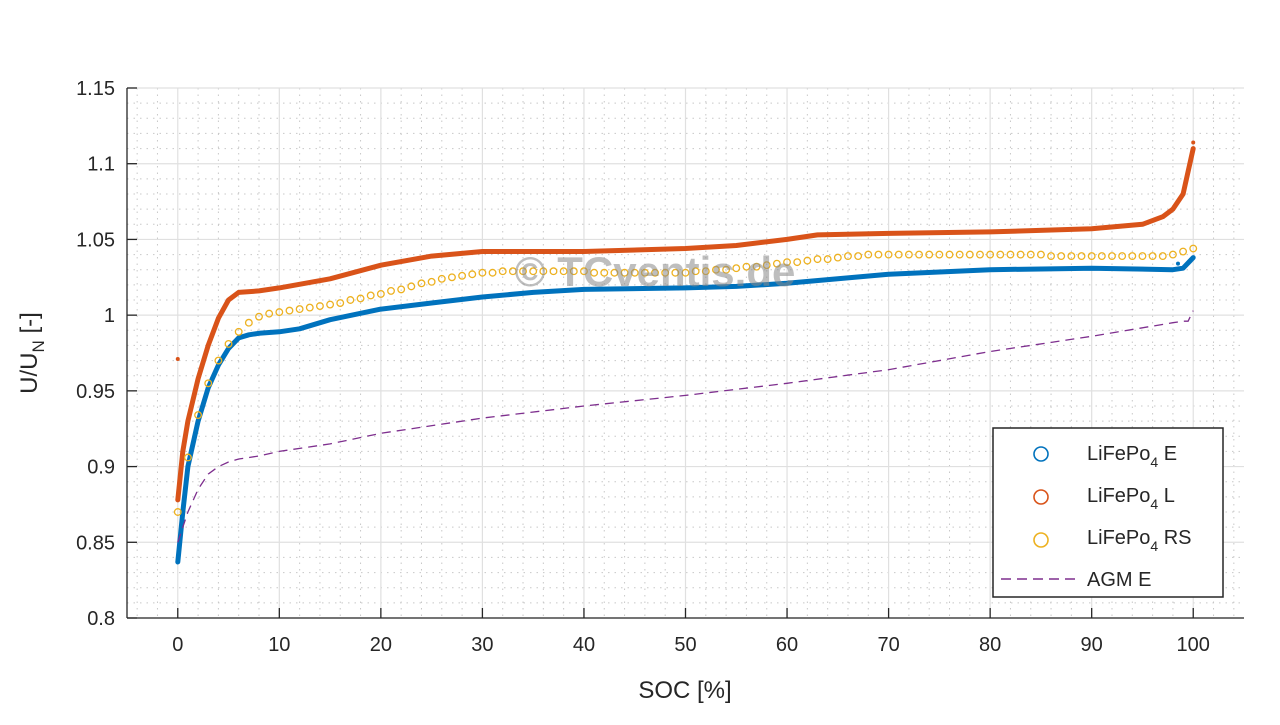  What do you see at coordinates (109, 316) in the screenshot?
I see `y-tick-label: 1` at bounding box center [109, 316].